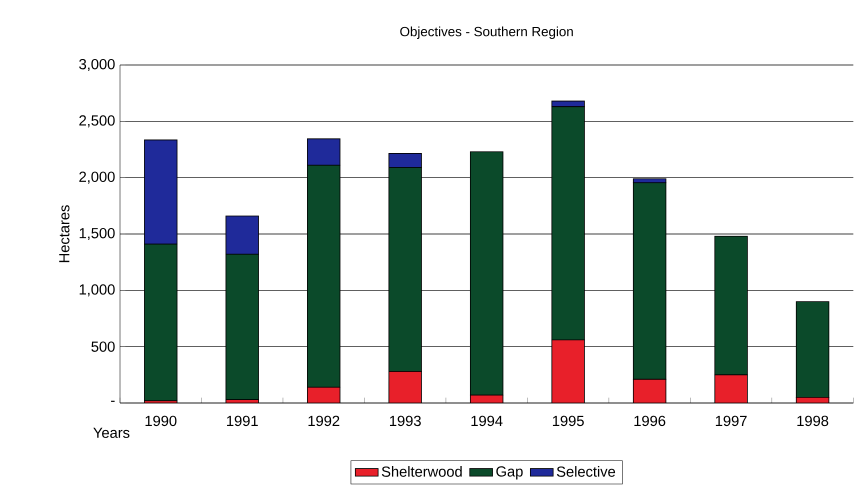  Describe the element at coordinates (509, 473) in the screenshot. I see `legend-label: Gap` at that location.